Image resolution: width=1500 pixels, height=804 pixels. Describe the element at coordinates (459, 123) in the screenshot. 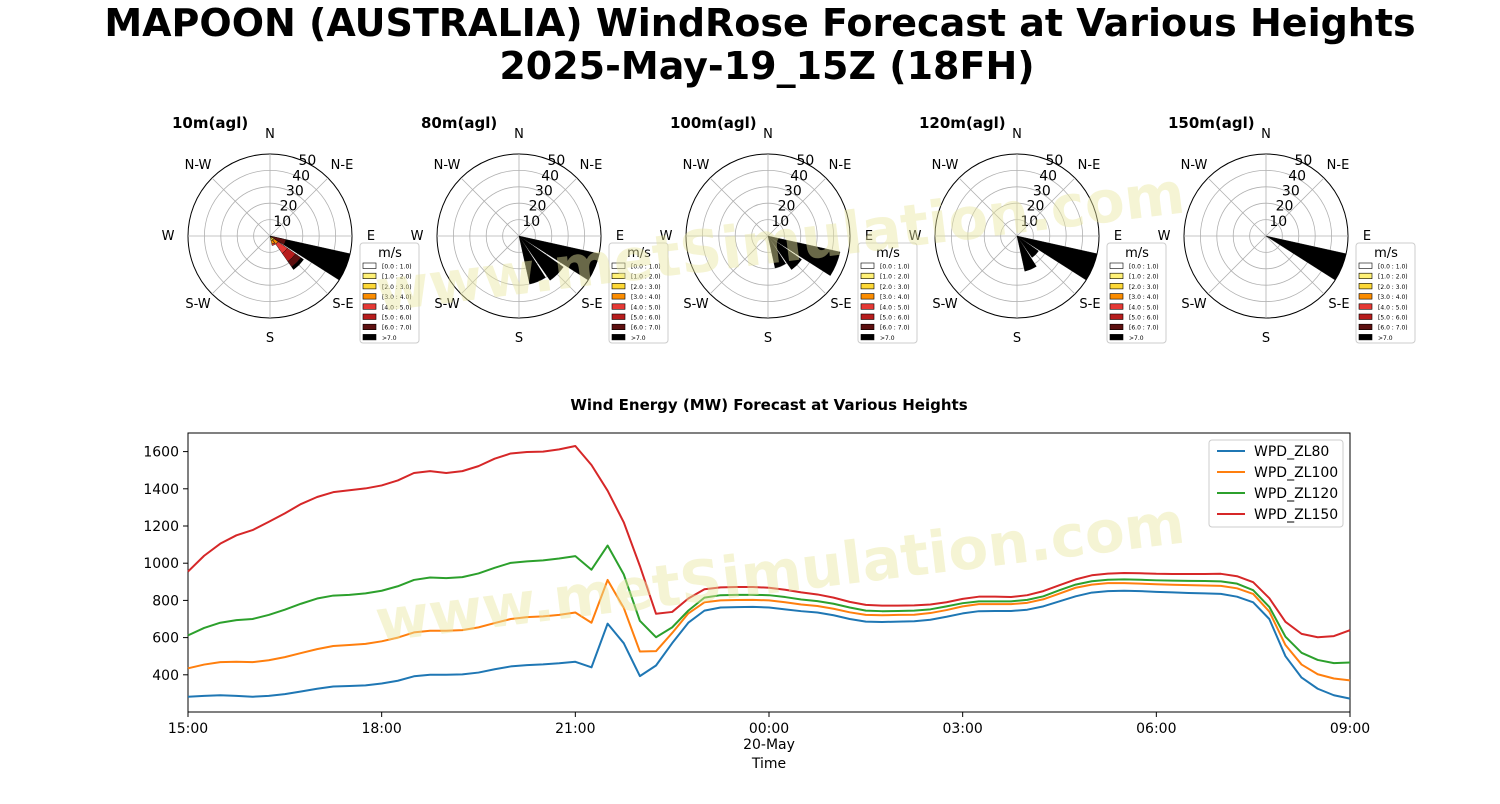

I see `windrose-title: 80m(agl)` at that location.